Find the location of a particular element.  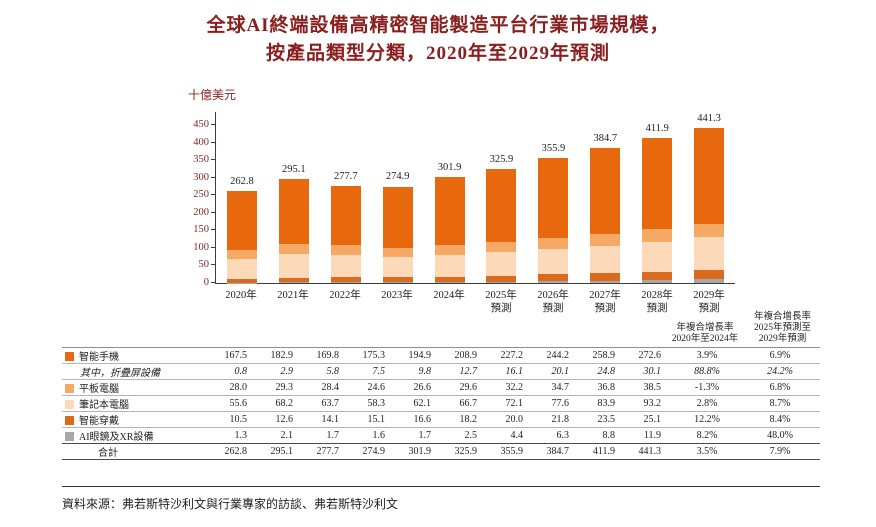

table-cagr-cell: -1.3% is located at coordinates (707, 387).